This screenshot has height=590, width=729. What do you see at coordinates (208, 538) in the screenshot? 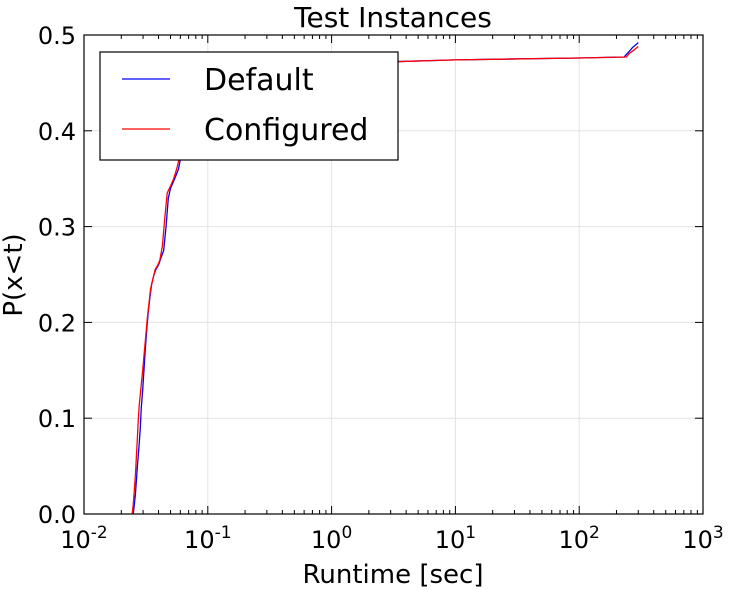
I see `x-tick-label: 10⁻¹` at bounding box center [208, 538].